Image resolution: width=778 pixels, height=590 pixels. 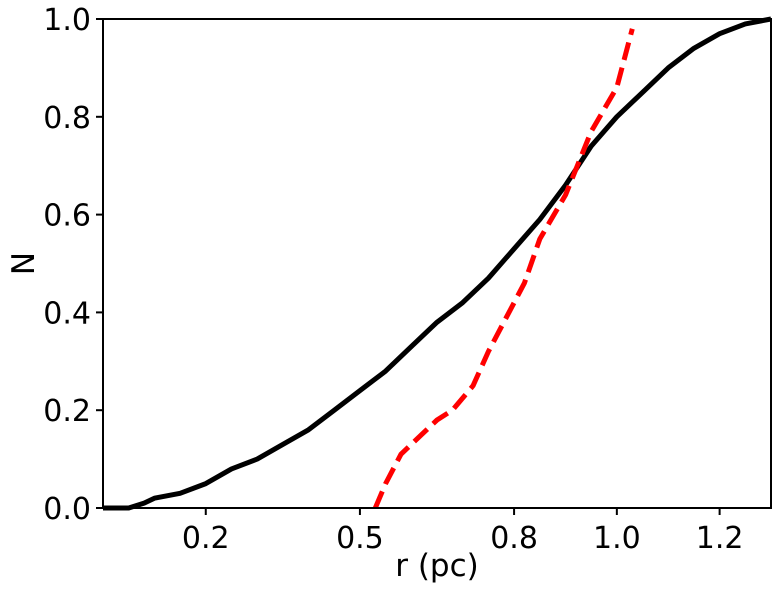 What do you see at coordinates (67, 118) in the screenshot?
I see `y-tick-label: 0.8` at bounding box center [67, 118].